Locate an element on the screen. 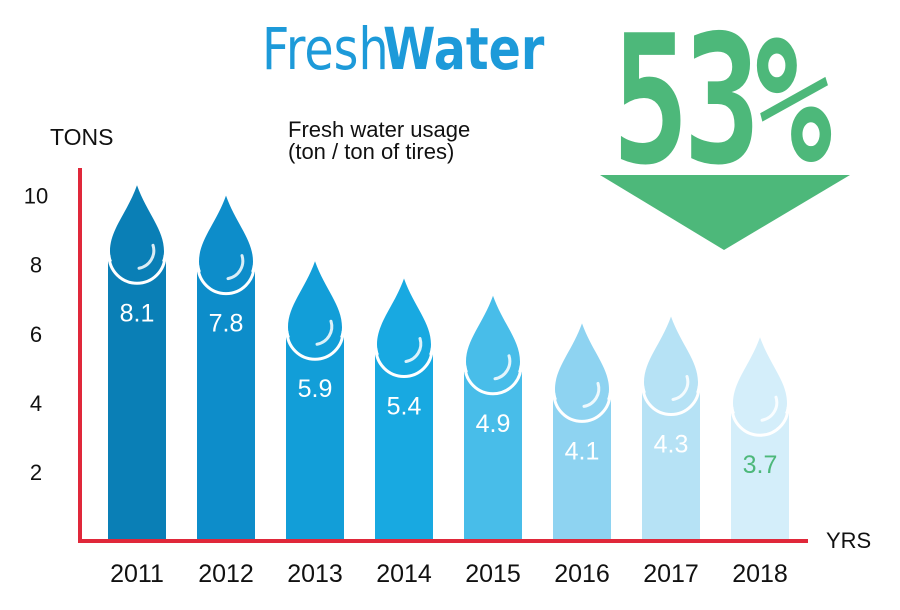  x-tick-label: 2011 is located at coordinates (137, 574).